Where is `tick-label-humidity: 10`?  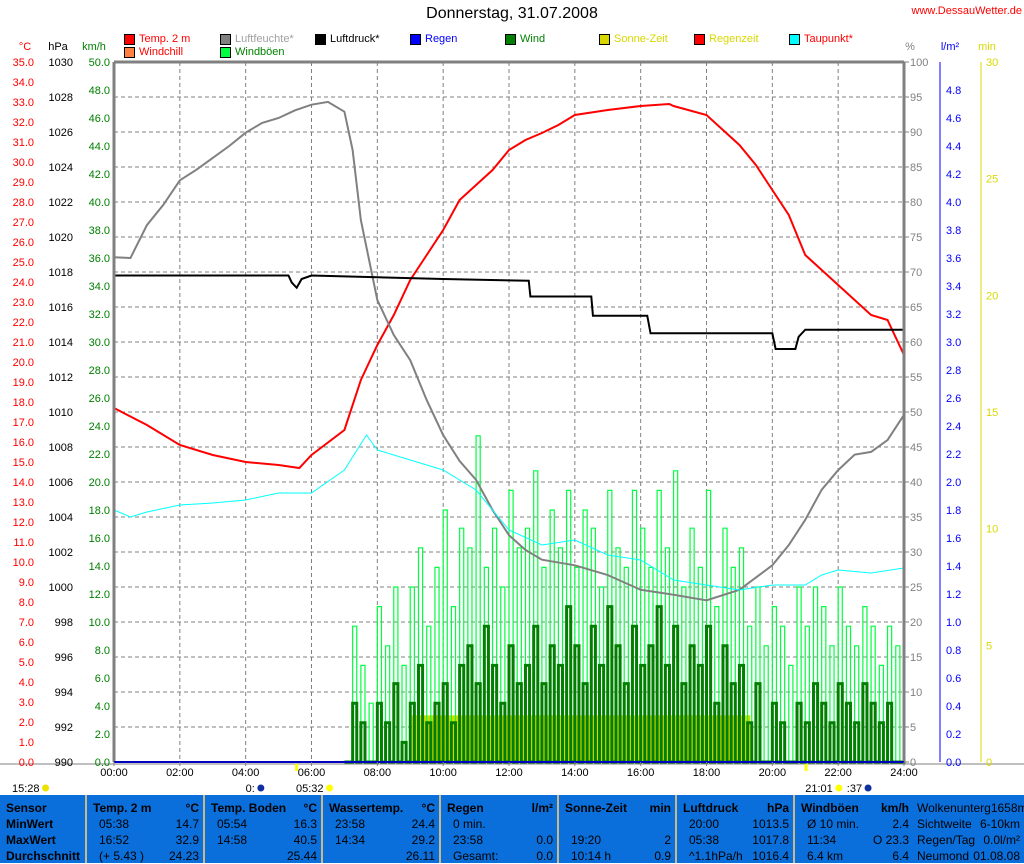
tick-label-humidity: 10 is located at coordinates (916, 693).